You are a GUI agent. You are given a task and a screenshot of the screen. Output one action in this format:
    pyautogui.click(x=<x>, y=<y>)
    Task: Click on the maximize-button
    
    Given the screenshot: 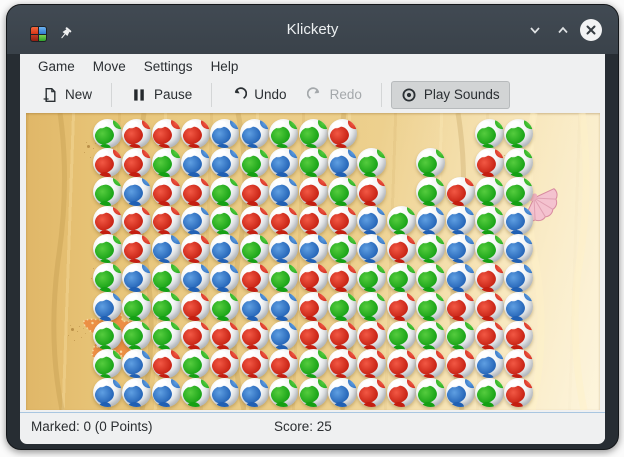 What is the action you would take?
    pyautogui.click(x=563, y=30)
    